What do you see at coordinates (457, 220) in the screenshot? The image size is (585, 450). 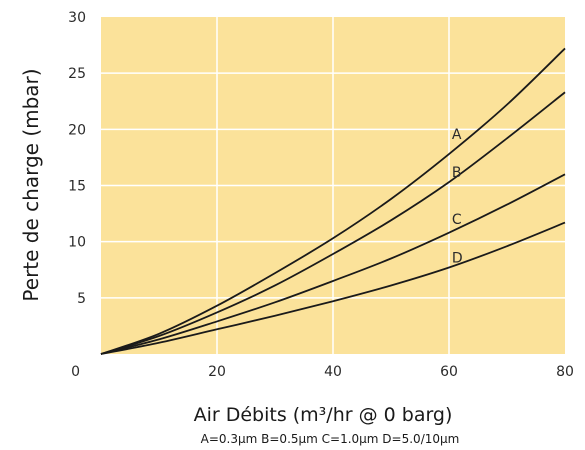 I see `series-label-c: C` at bounding box center [457, 220].